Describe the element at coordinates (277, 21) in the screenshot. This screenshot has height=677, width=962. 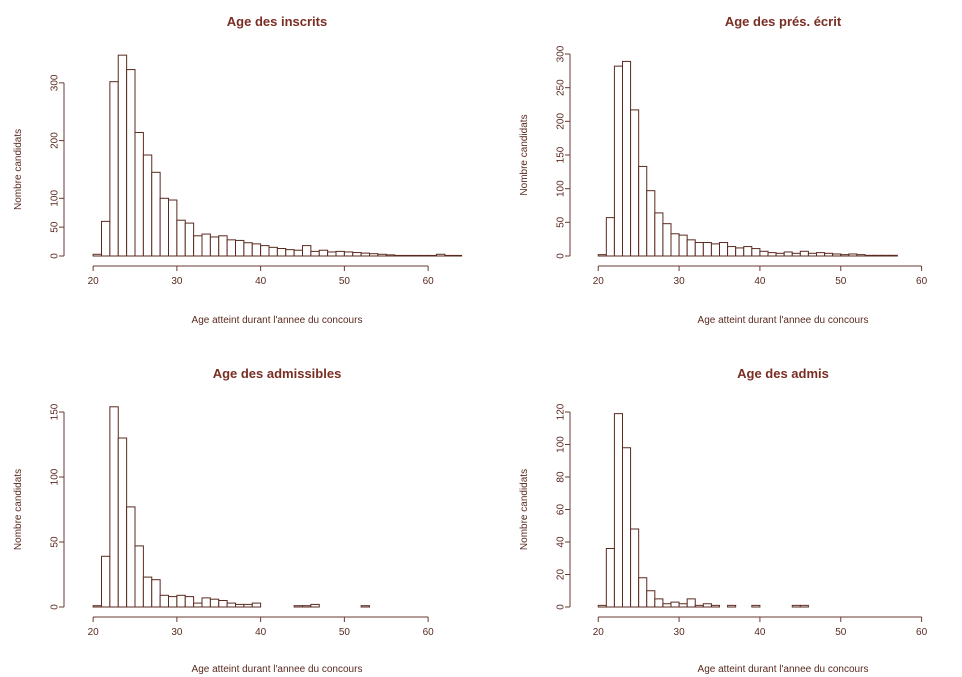
I see `chart-title: Age des inscrits` at that location.